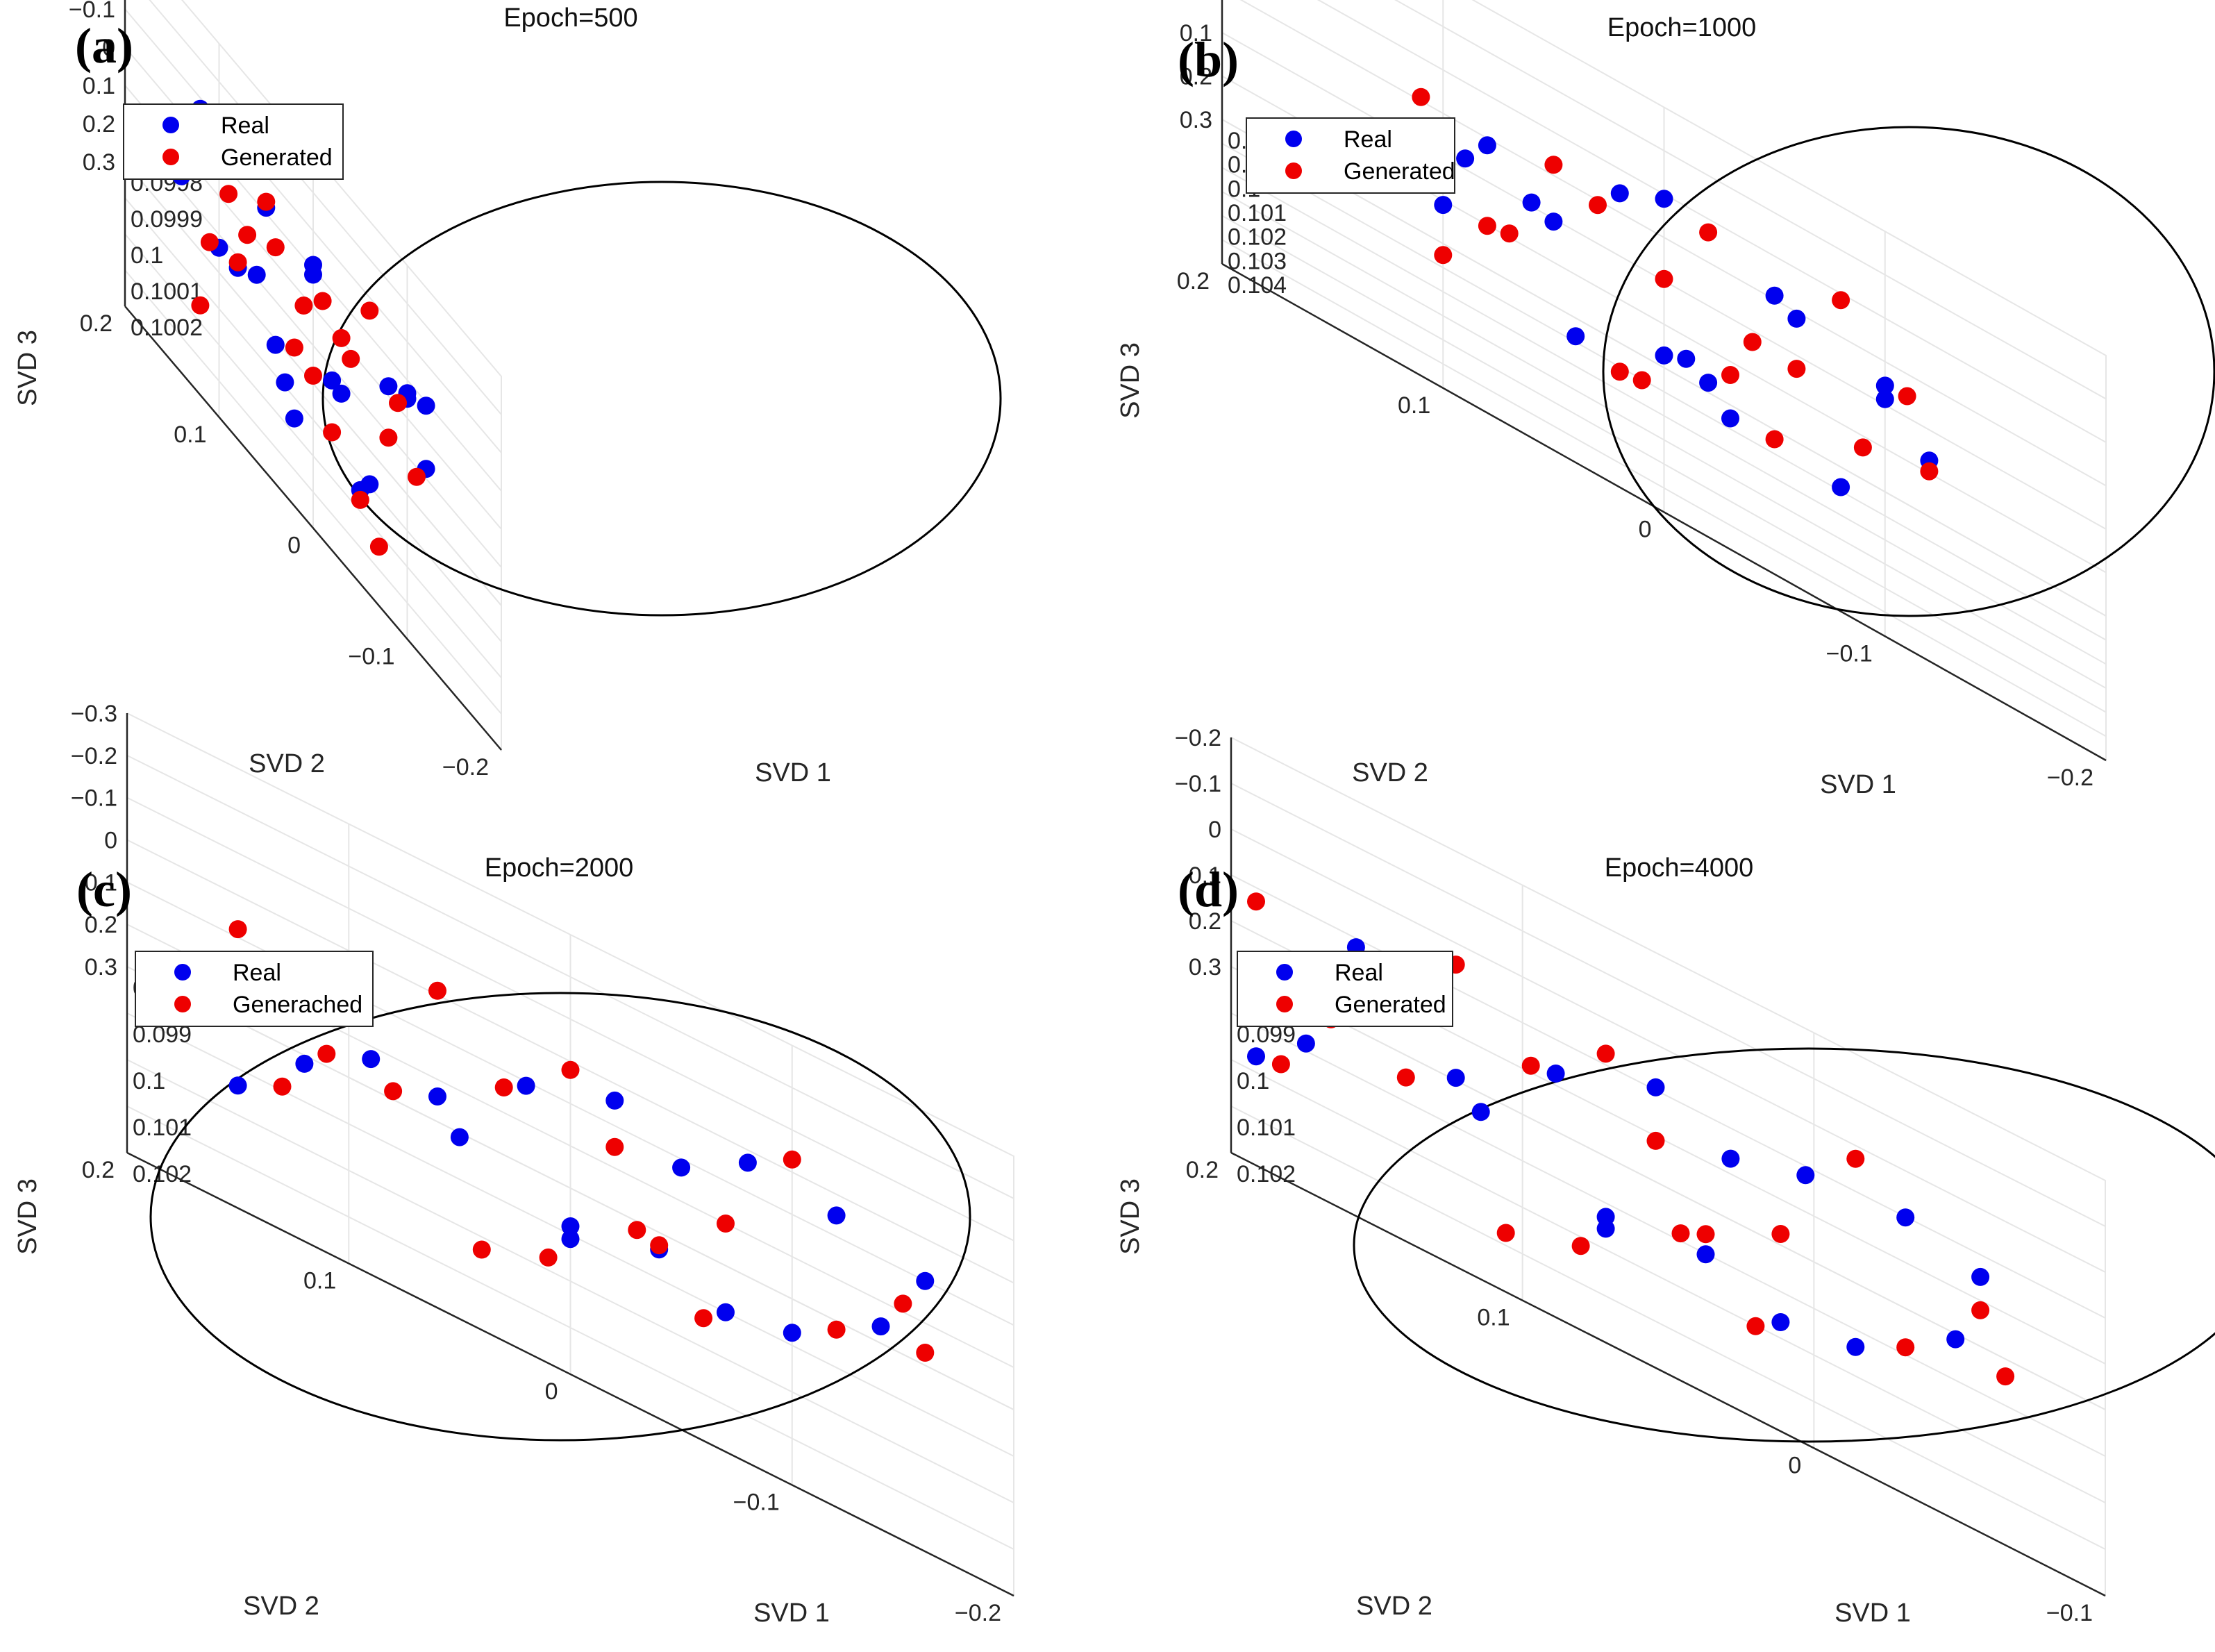 The width and height of the screenshot is (2215, 1652). Describe the element at coordinates (162, 1128) in the screenshot. I see `x-tick-label: 0.101` at that location.